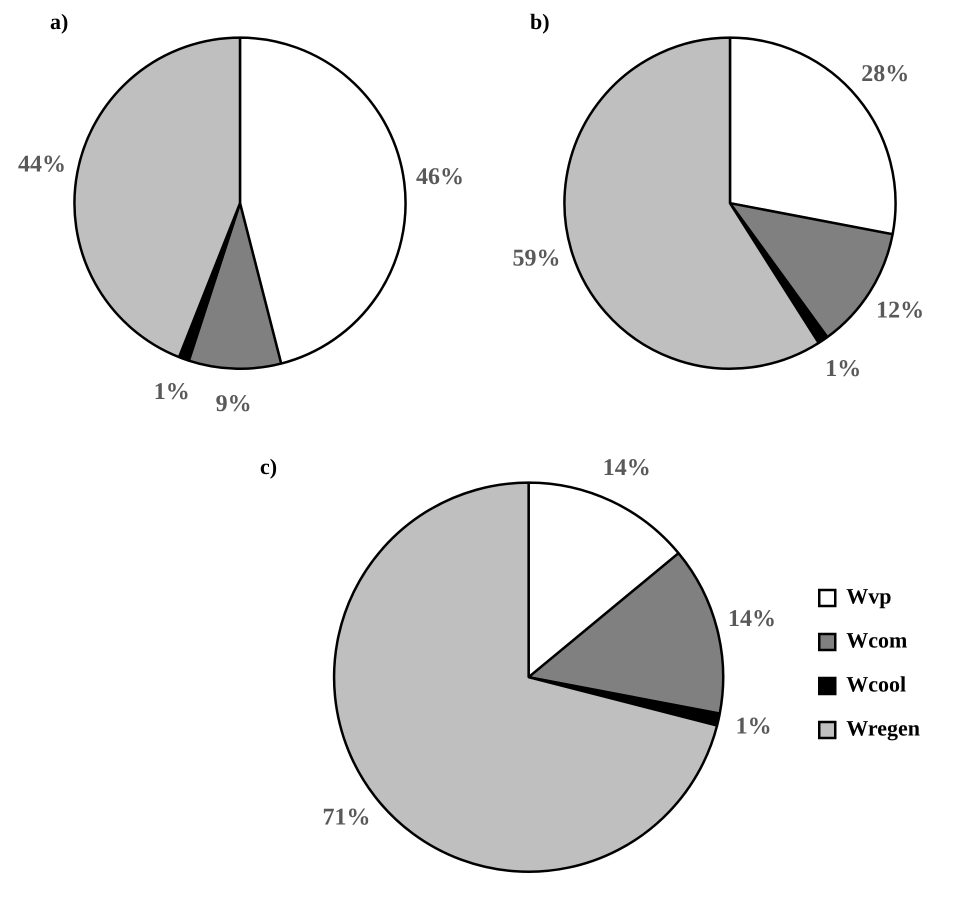 The height and width of the screenshot is (915, 980). Describe the element at coordinates (536, 259) in the screenshot. I see `data-label: 59%` at that location.